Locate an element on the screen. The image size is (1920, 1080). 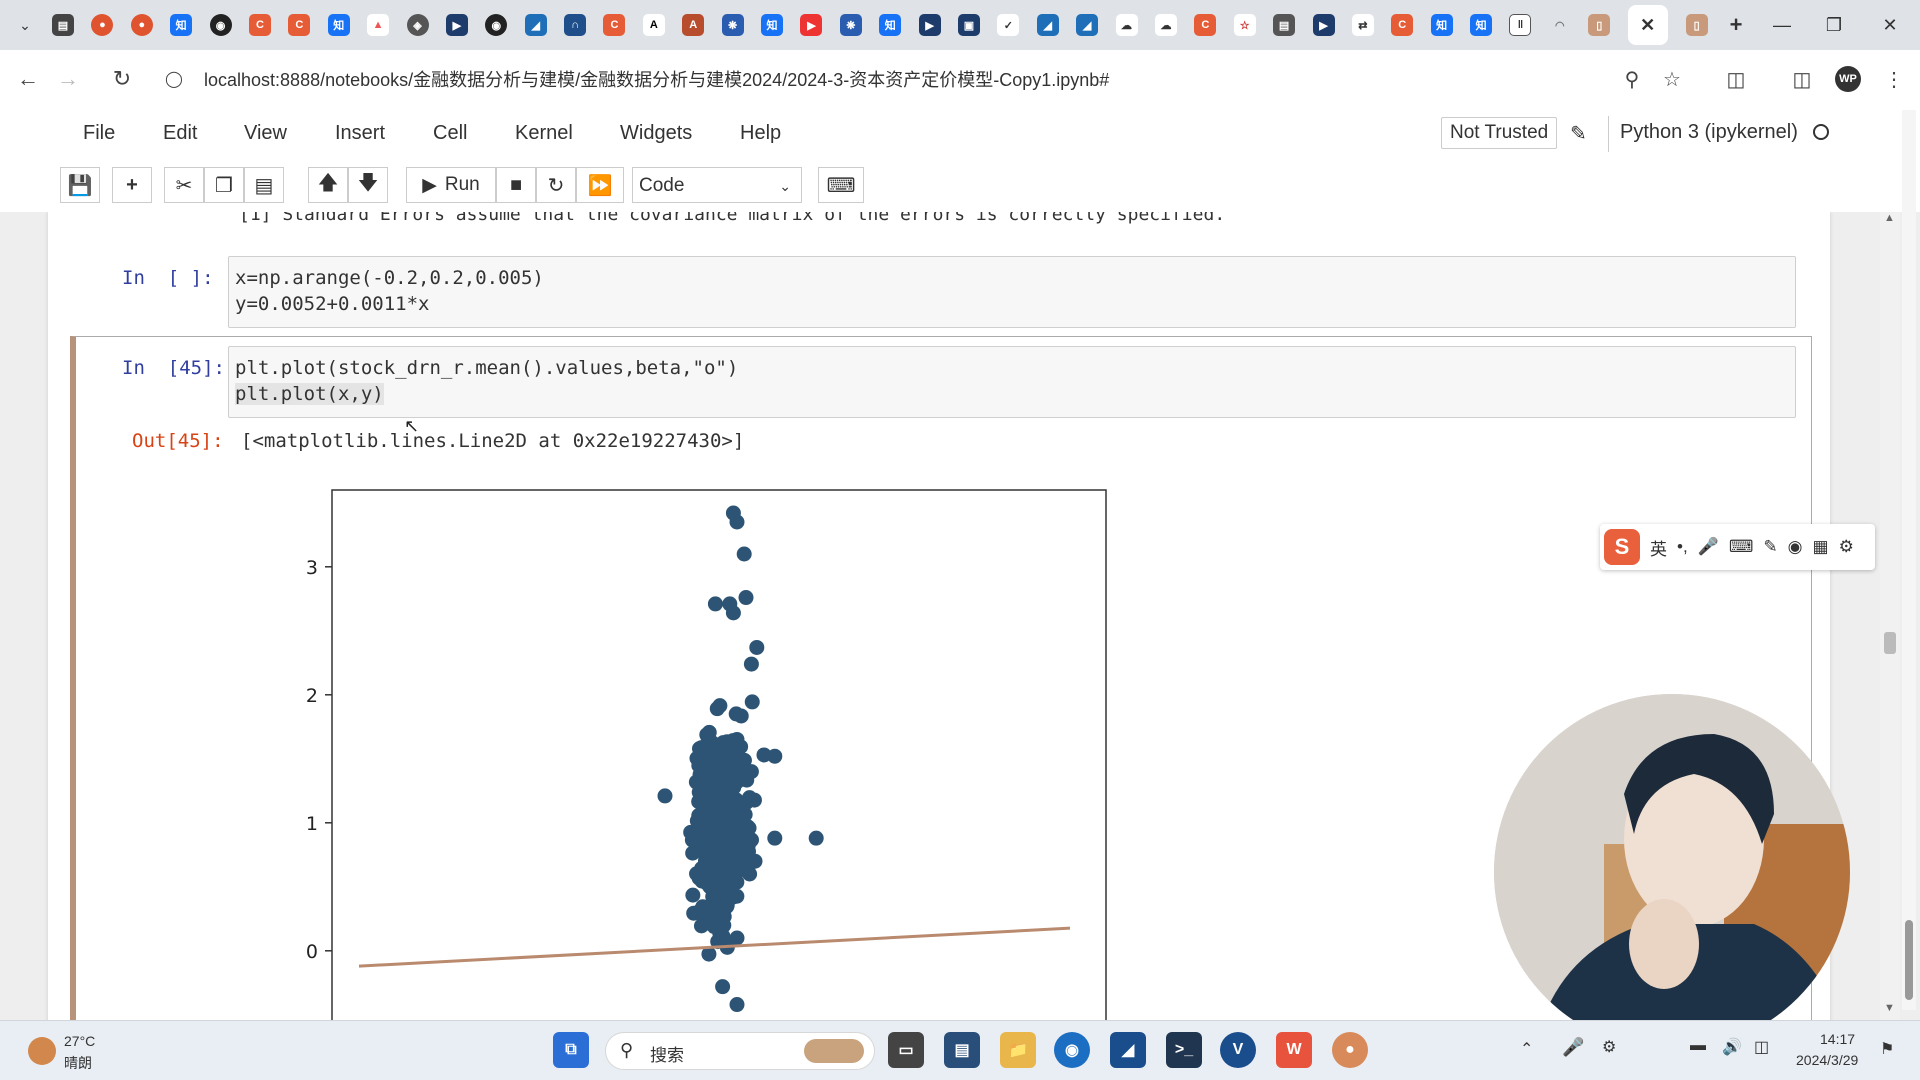
cell-type-select: Code ⌄ is located at coordinates (717, 185).